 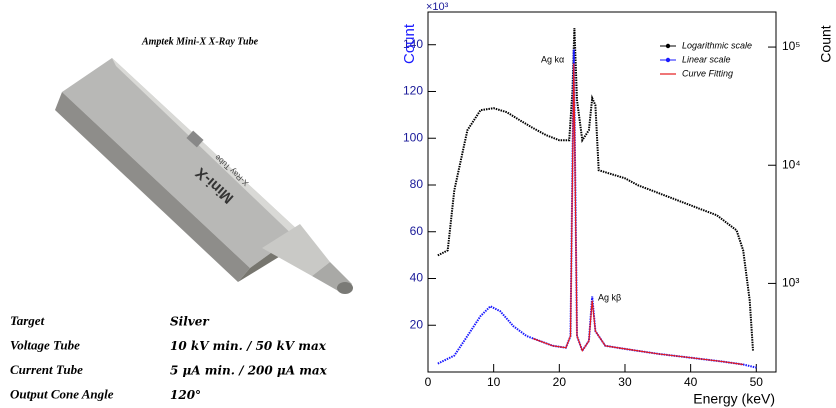 I want to click on x-tick-label: 0, so click(x=428, y=382).